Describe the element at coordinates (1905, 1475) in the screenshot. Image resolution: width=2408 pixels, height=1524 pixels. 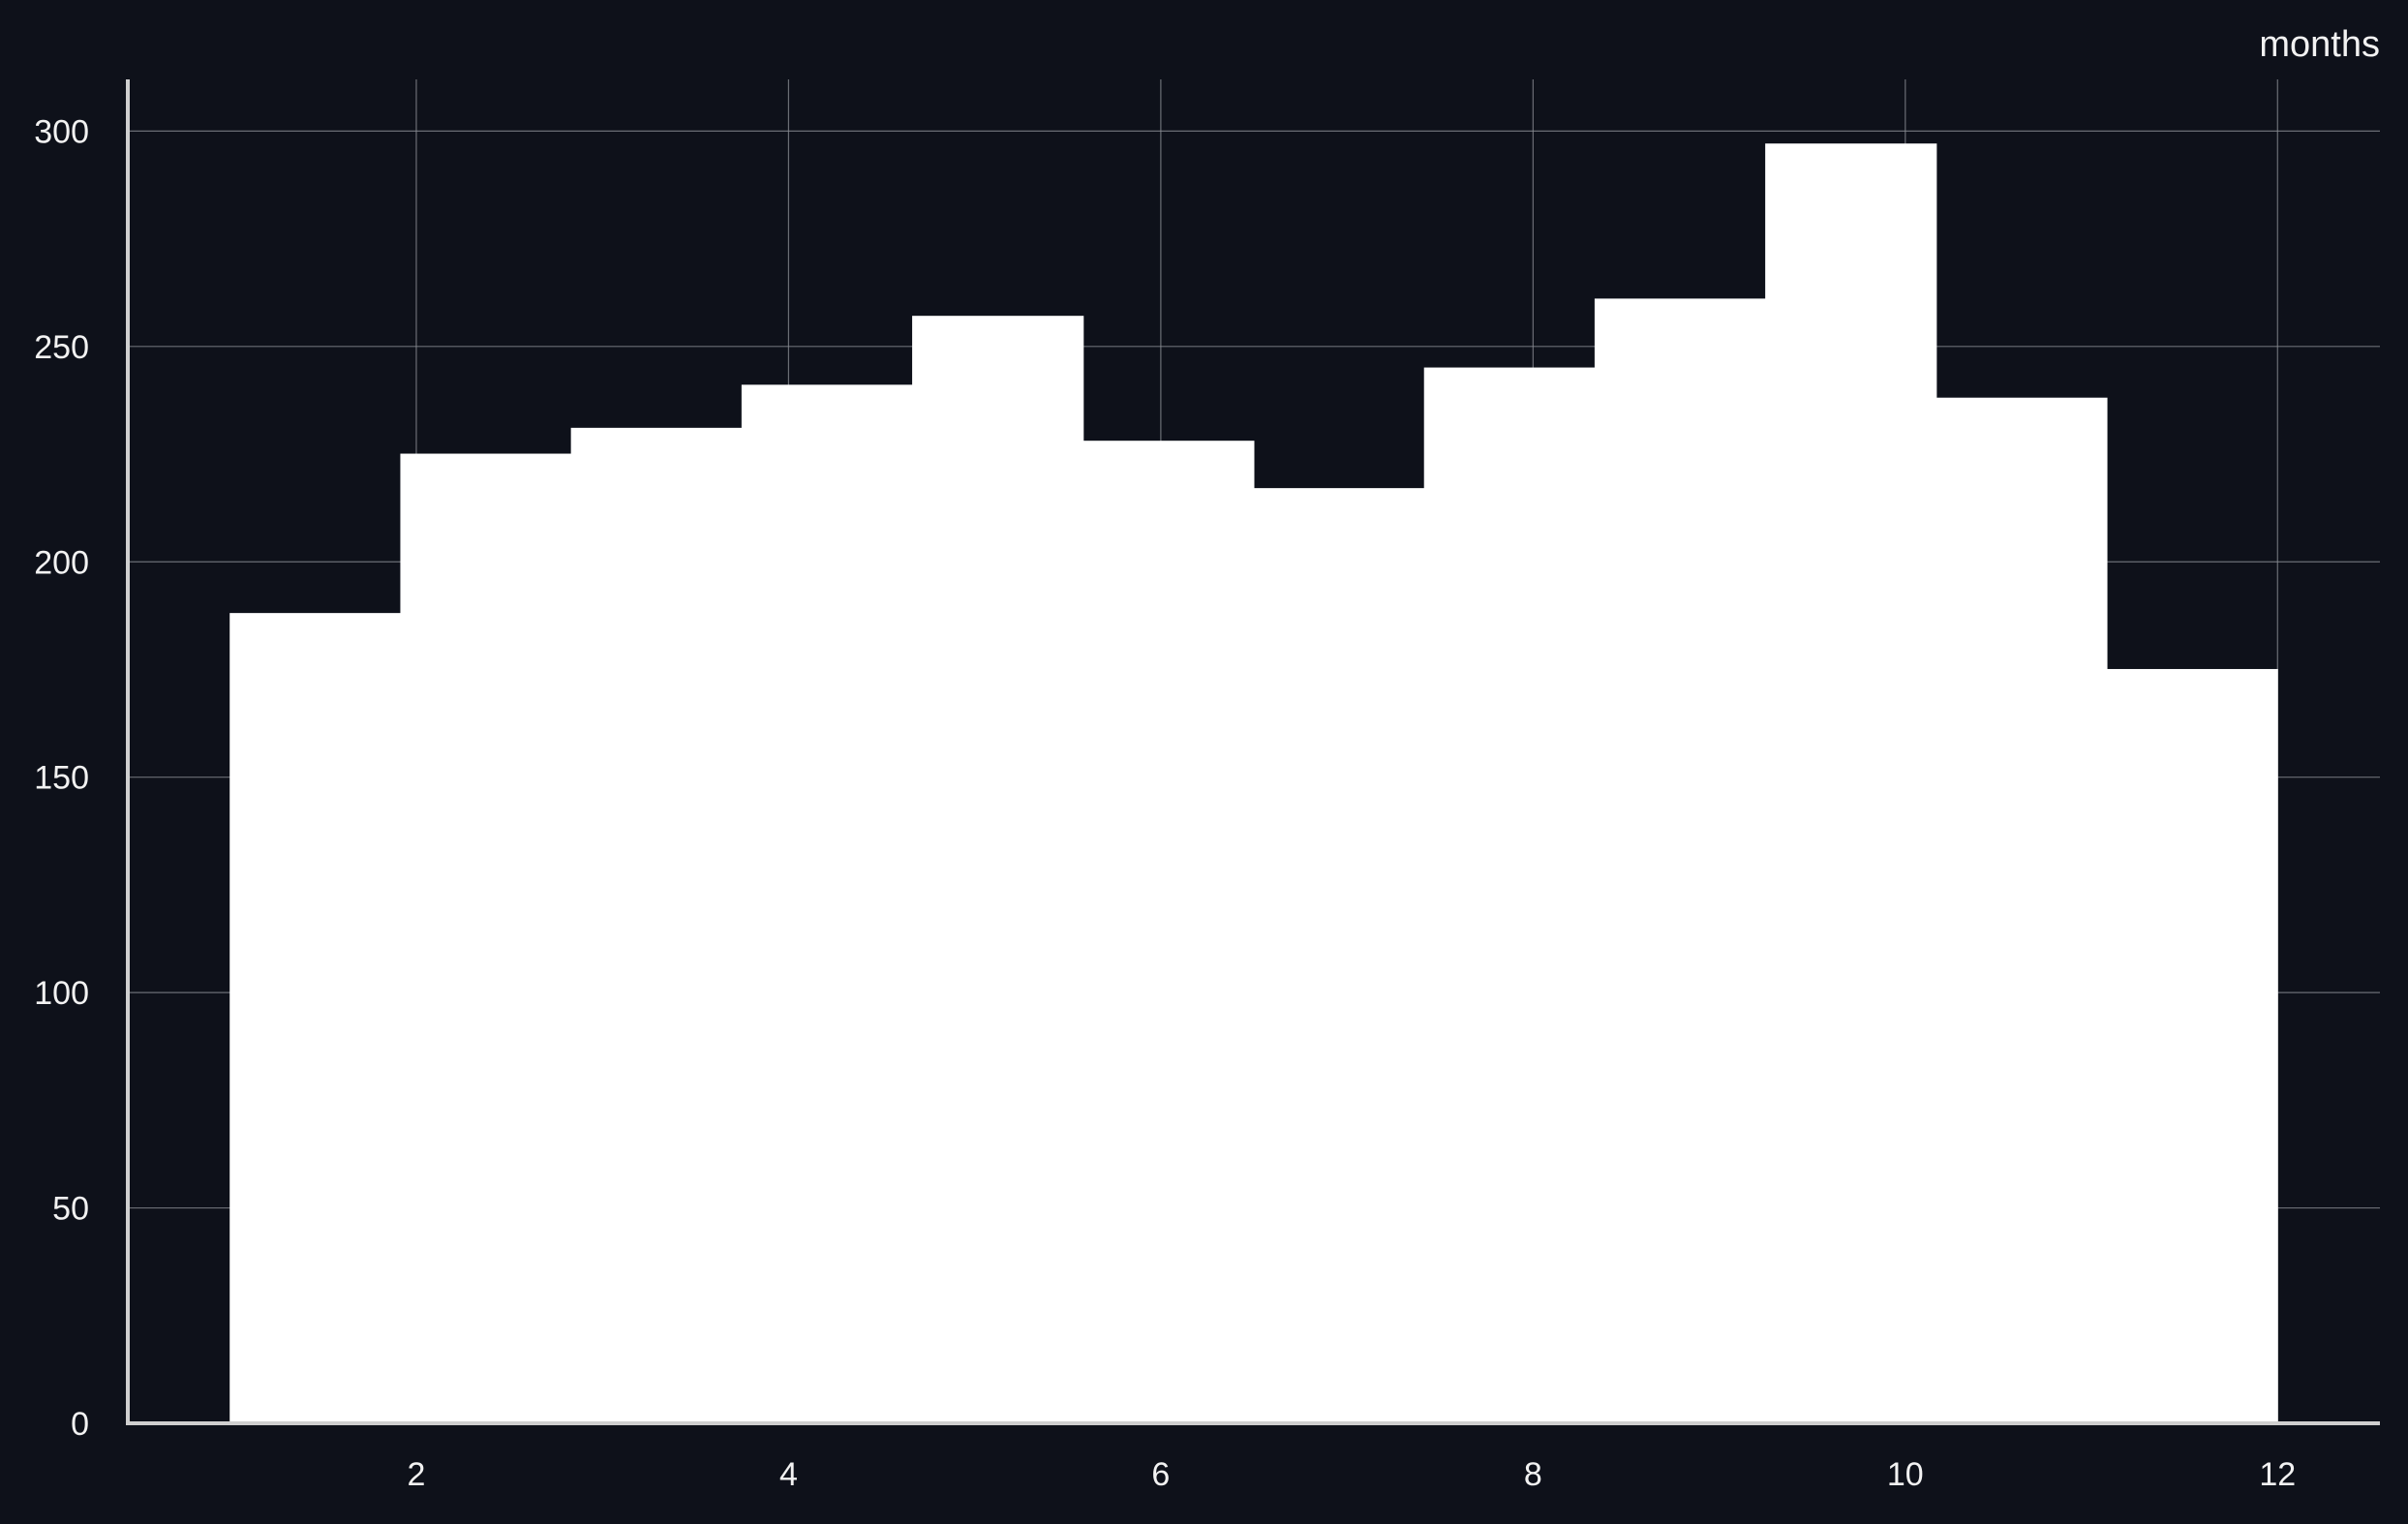
I see `x-tick-label: 10` at that location.